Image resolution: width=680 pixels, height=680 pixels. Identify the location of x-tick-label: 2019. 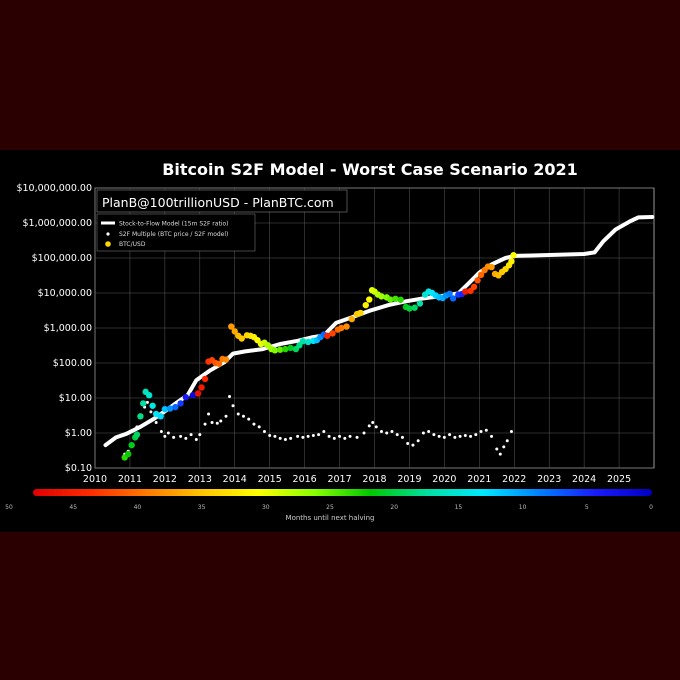
(409, 479).